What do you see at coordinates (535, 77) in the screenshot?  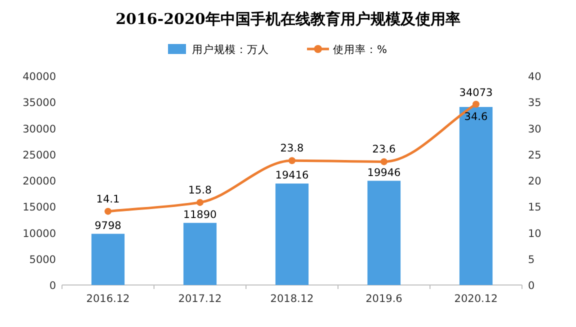 I see `y2-tick-label: 40` at bounding box center [535, 77].